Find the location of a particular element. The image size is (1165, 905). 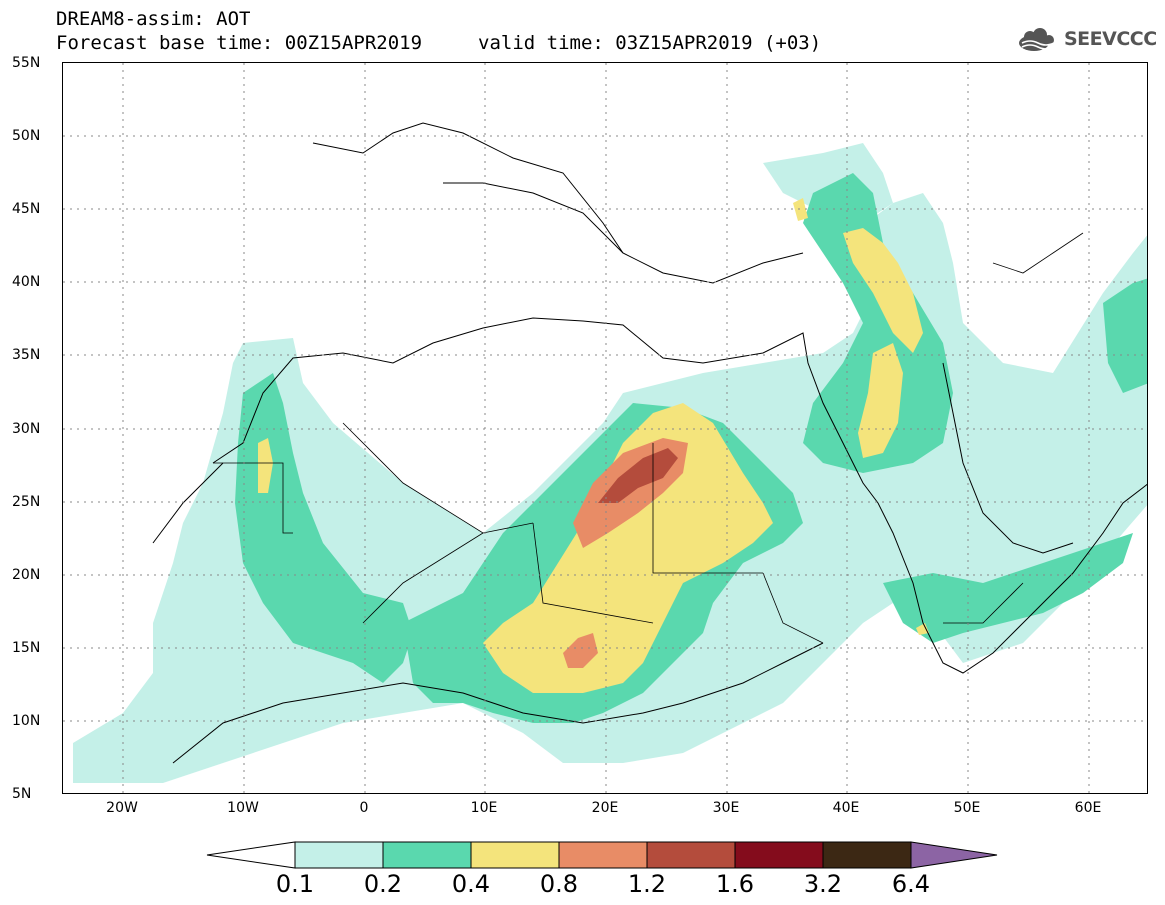

lat-label-5n: 5N is located at coordinates (22, 794).